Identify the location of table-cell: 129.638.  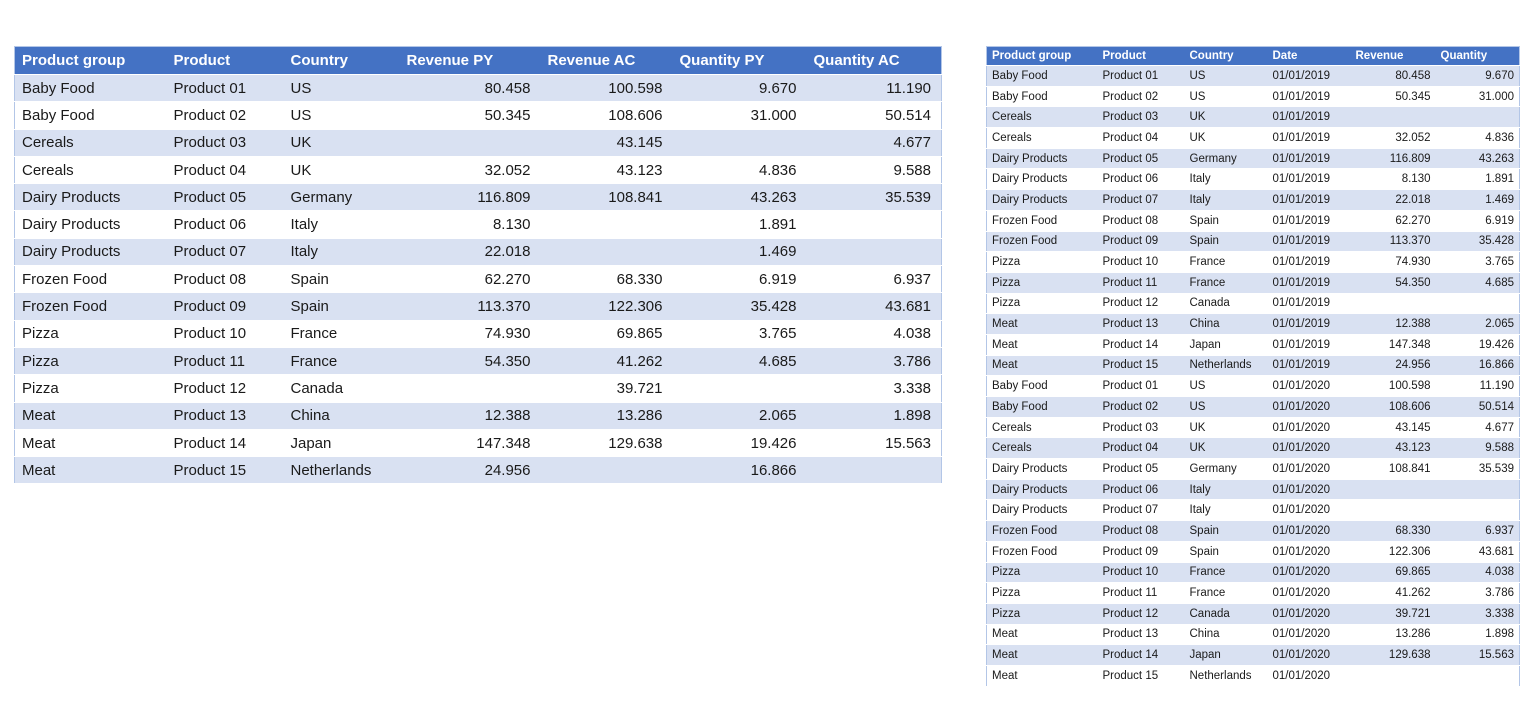
(1393, 655).